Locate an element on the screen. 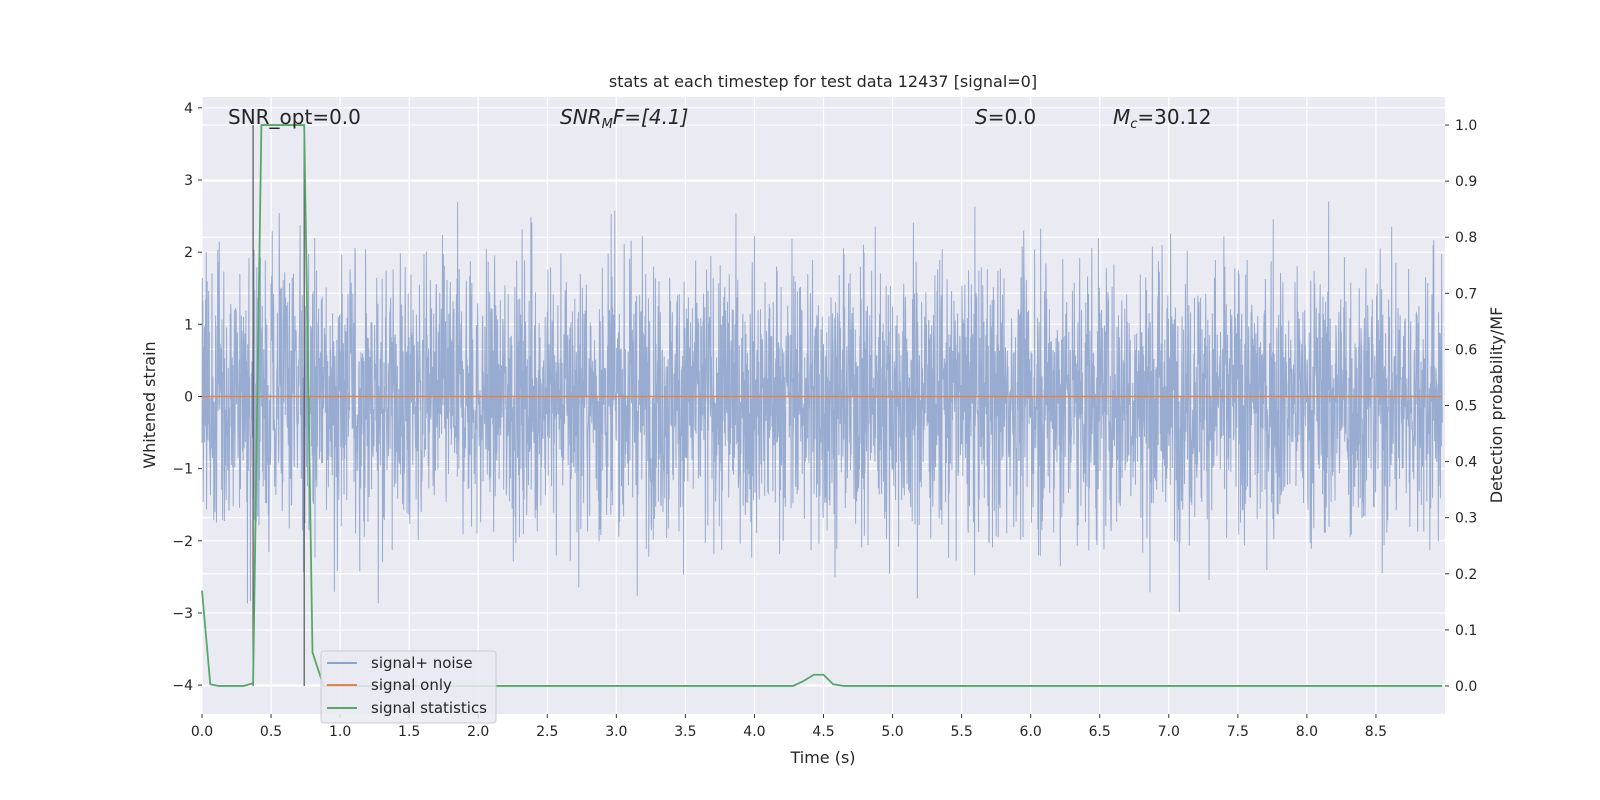 Image resolution: width=1600 pixels, height=800 pixels. annotation-mc-main: M is located at coordinates (1121, 117).